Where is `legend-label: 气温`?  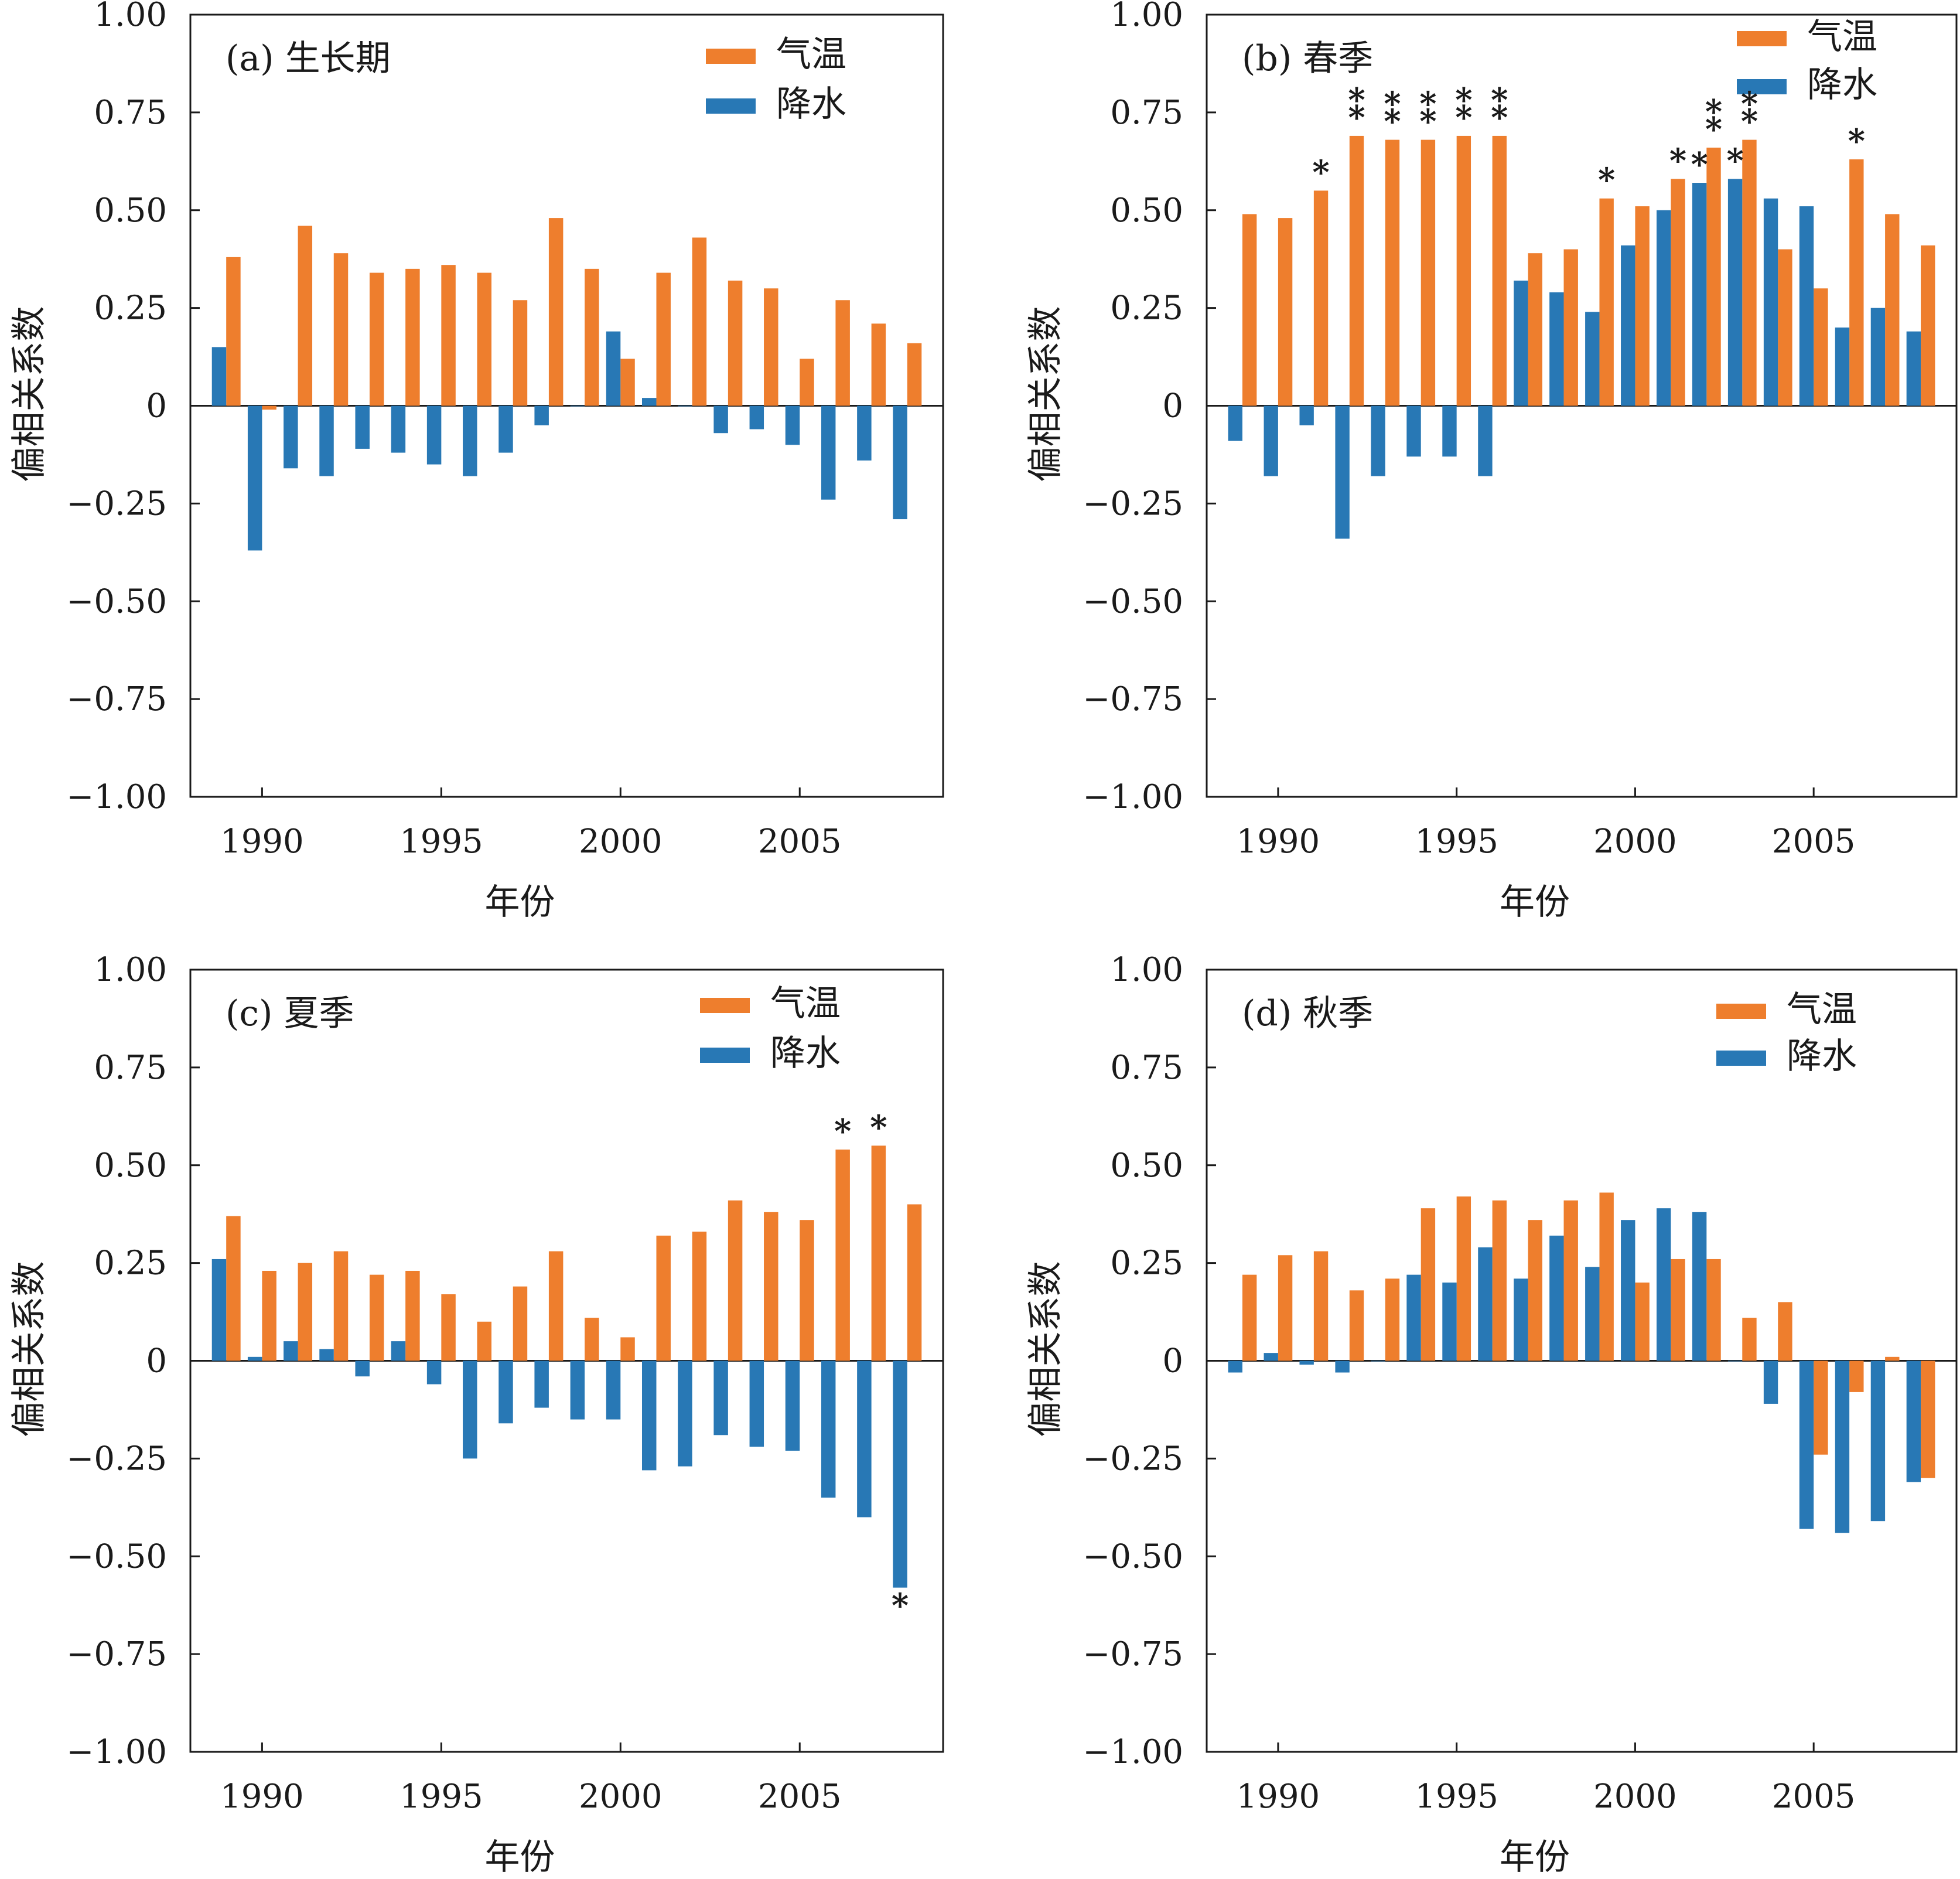
legend-label: 气温 is located at coordinates (805, 1003).